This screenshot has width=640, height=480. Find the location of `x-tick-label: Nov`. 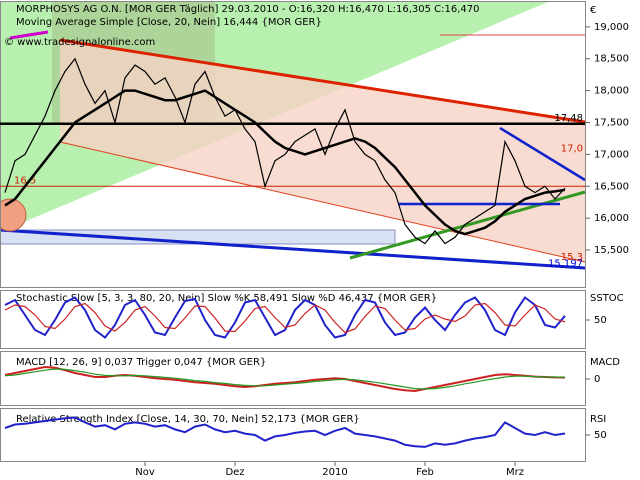

x-tick-label: Nov is located at coordinates (145, 472).